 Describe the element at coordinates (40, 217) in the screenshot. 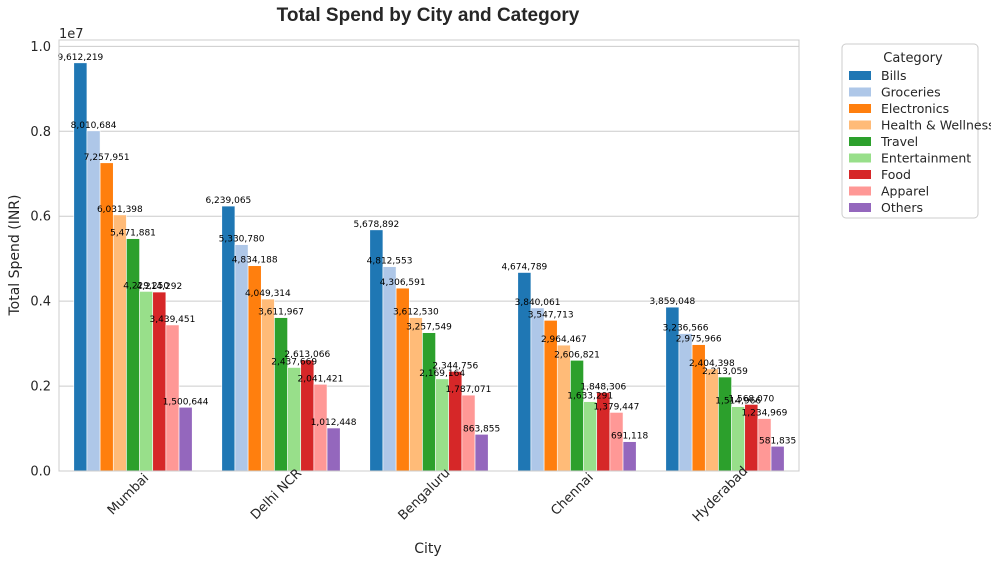

I see `y-tick-label: 0.6` at that location.